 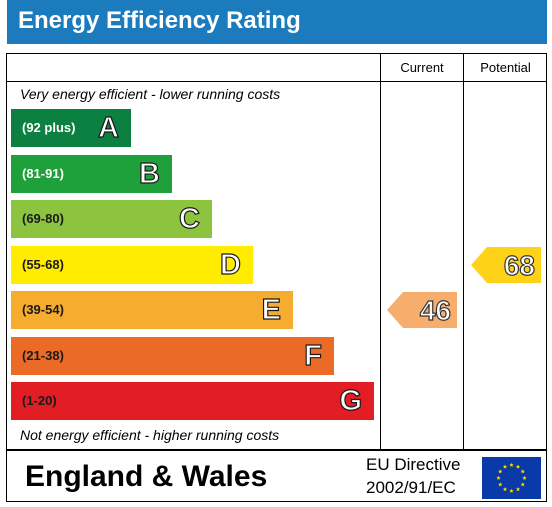 I want to click on band-a: (92 plus) A, so click(x=71, y=128).